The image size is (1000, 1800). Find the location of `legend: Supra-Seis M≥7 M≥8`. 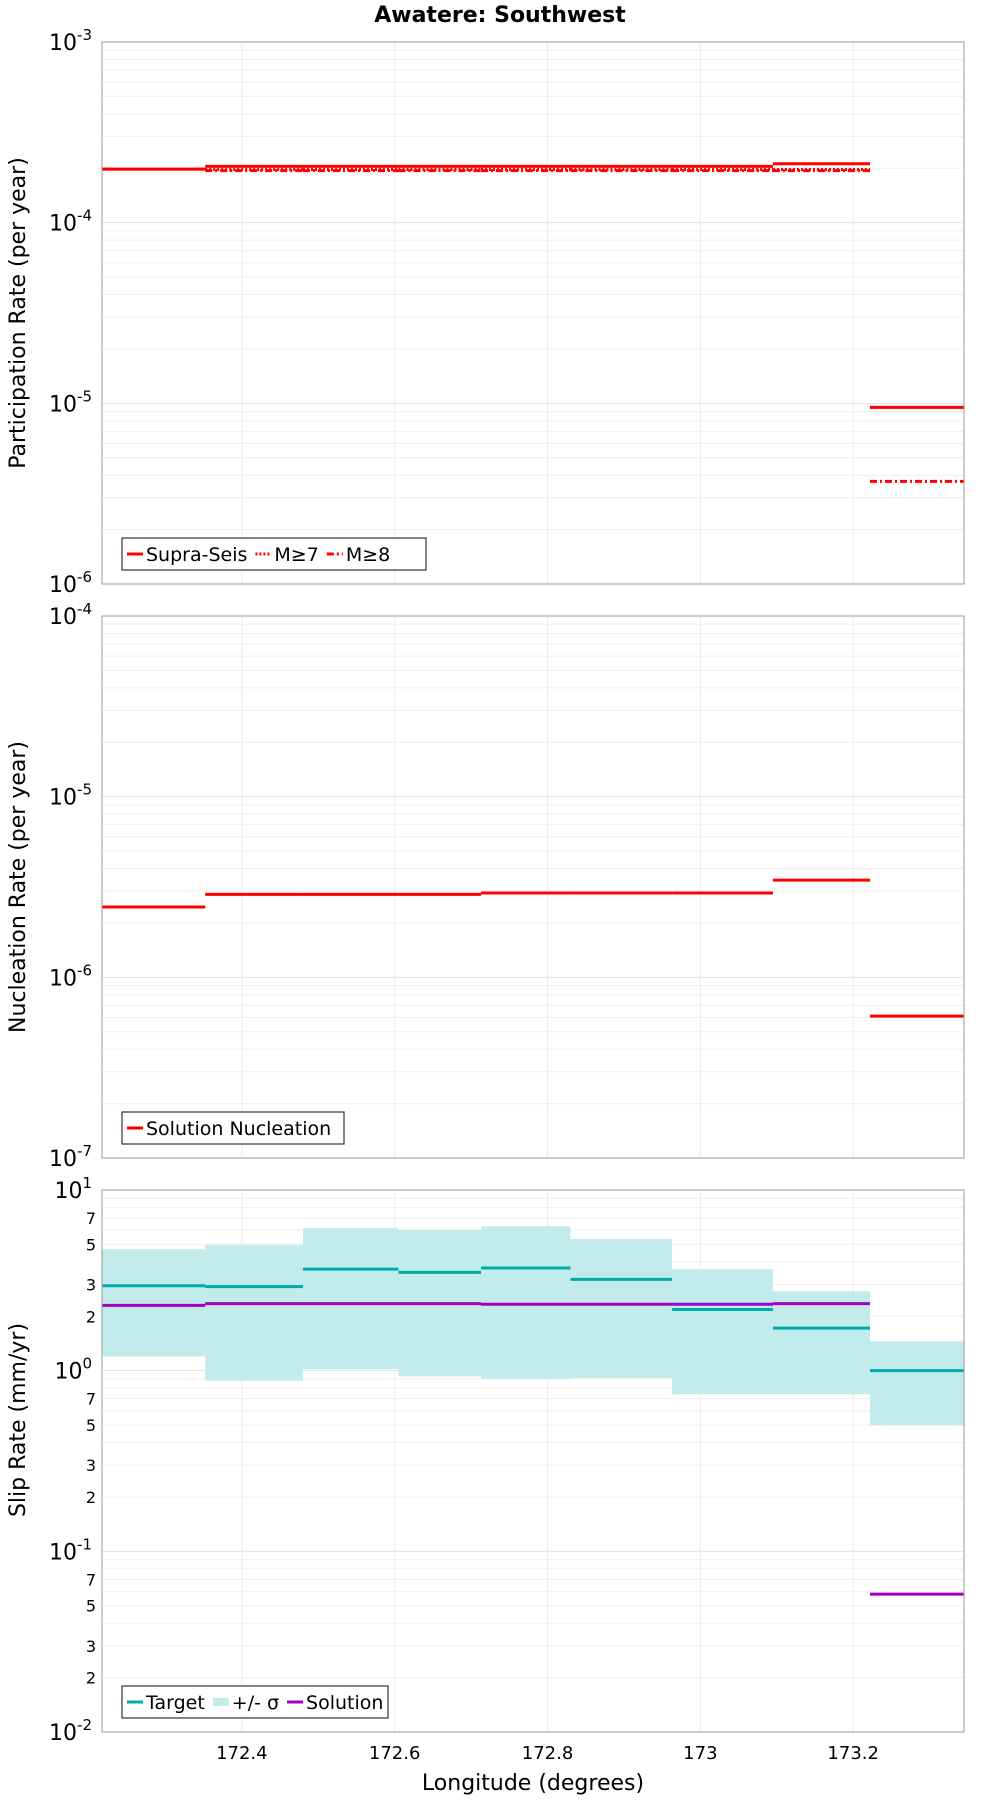

legend: Supra-Seis M≥7 M≥8 is located at coordinates (274, 554).